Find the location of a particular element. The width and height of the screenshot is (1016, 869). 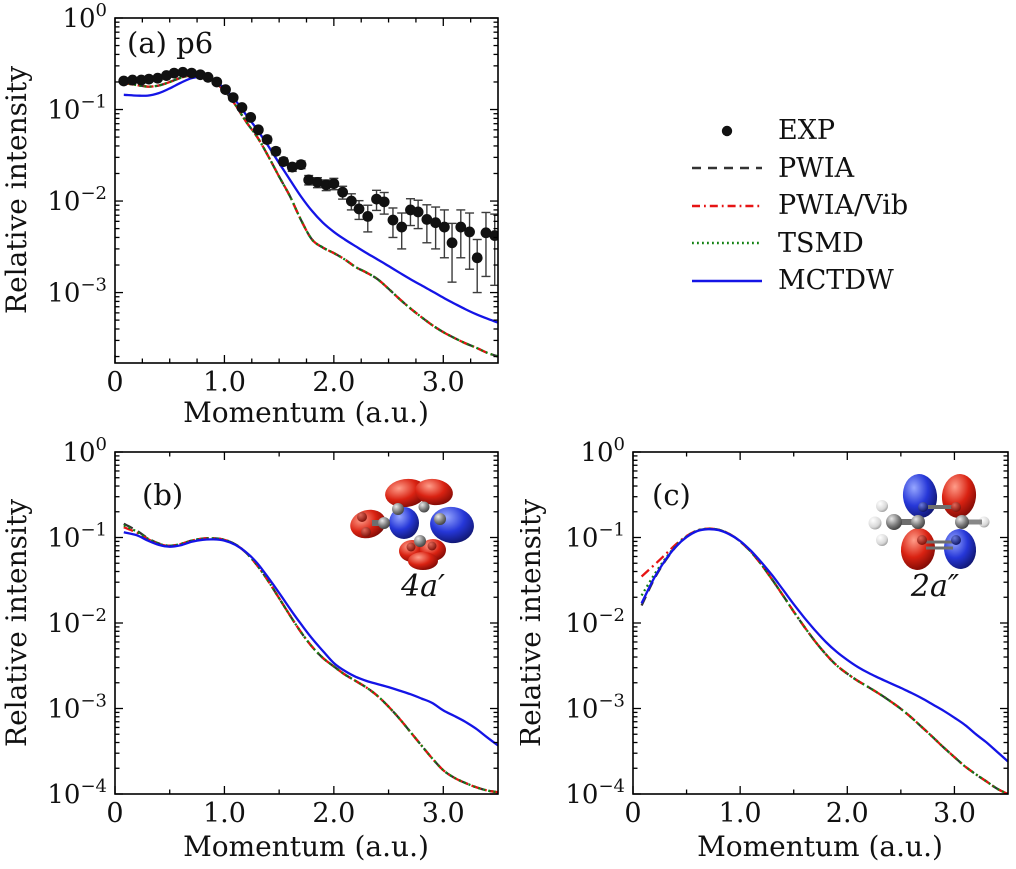

panel-c-ylabel: Relative intensity is located at coordinates (533, 623).